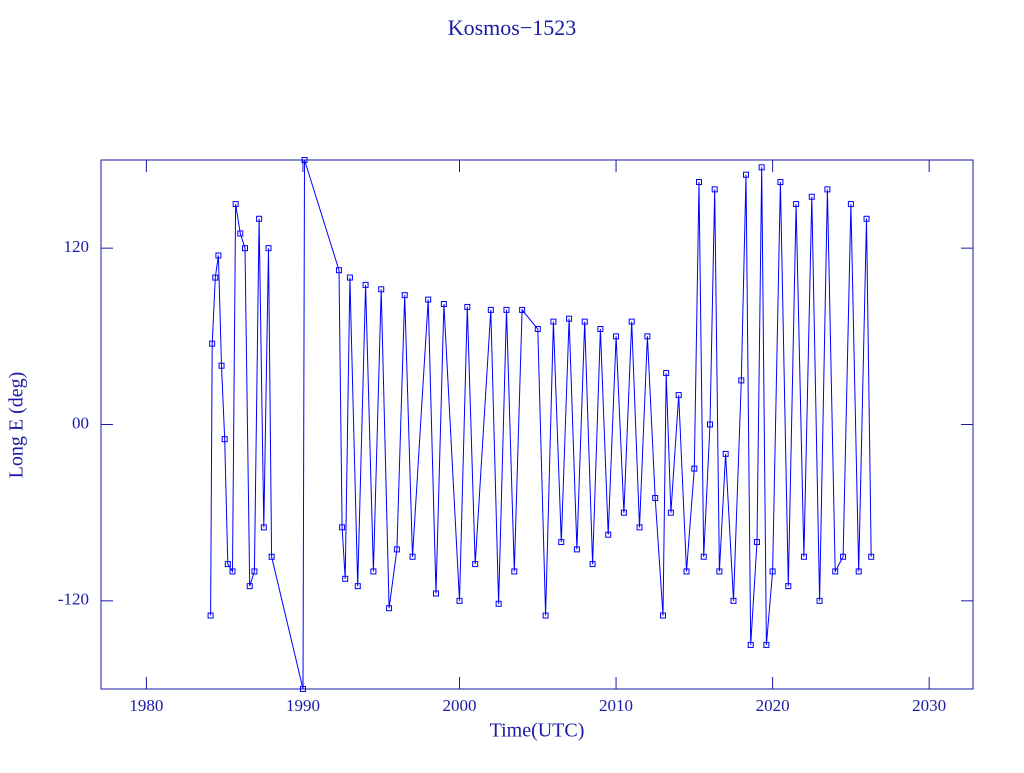 The width and height of the screenshot is (1024, 773). What do you see at coordinates (303, 705) in the screenshot?
I see `x-tick-label: 1990` at bounding box center [303, 705].